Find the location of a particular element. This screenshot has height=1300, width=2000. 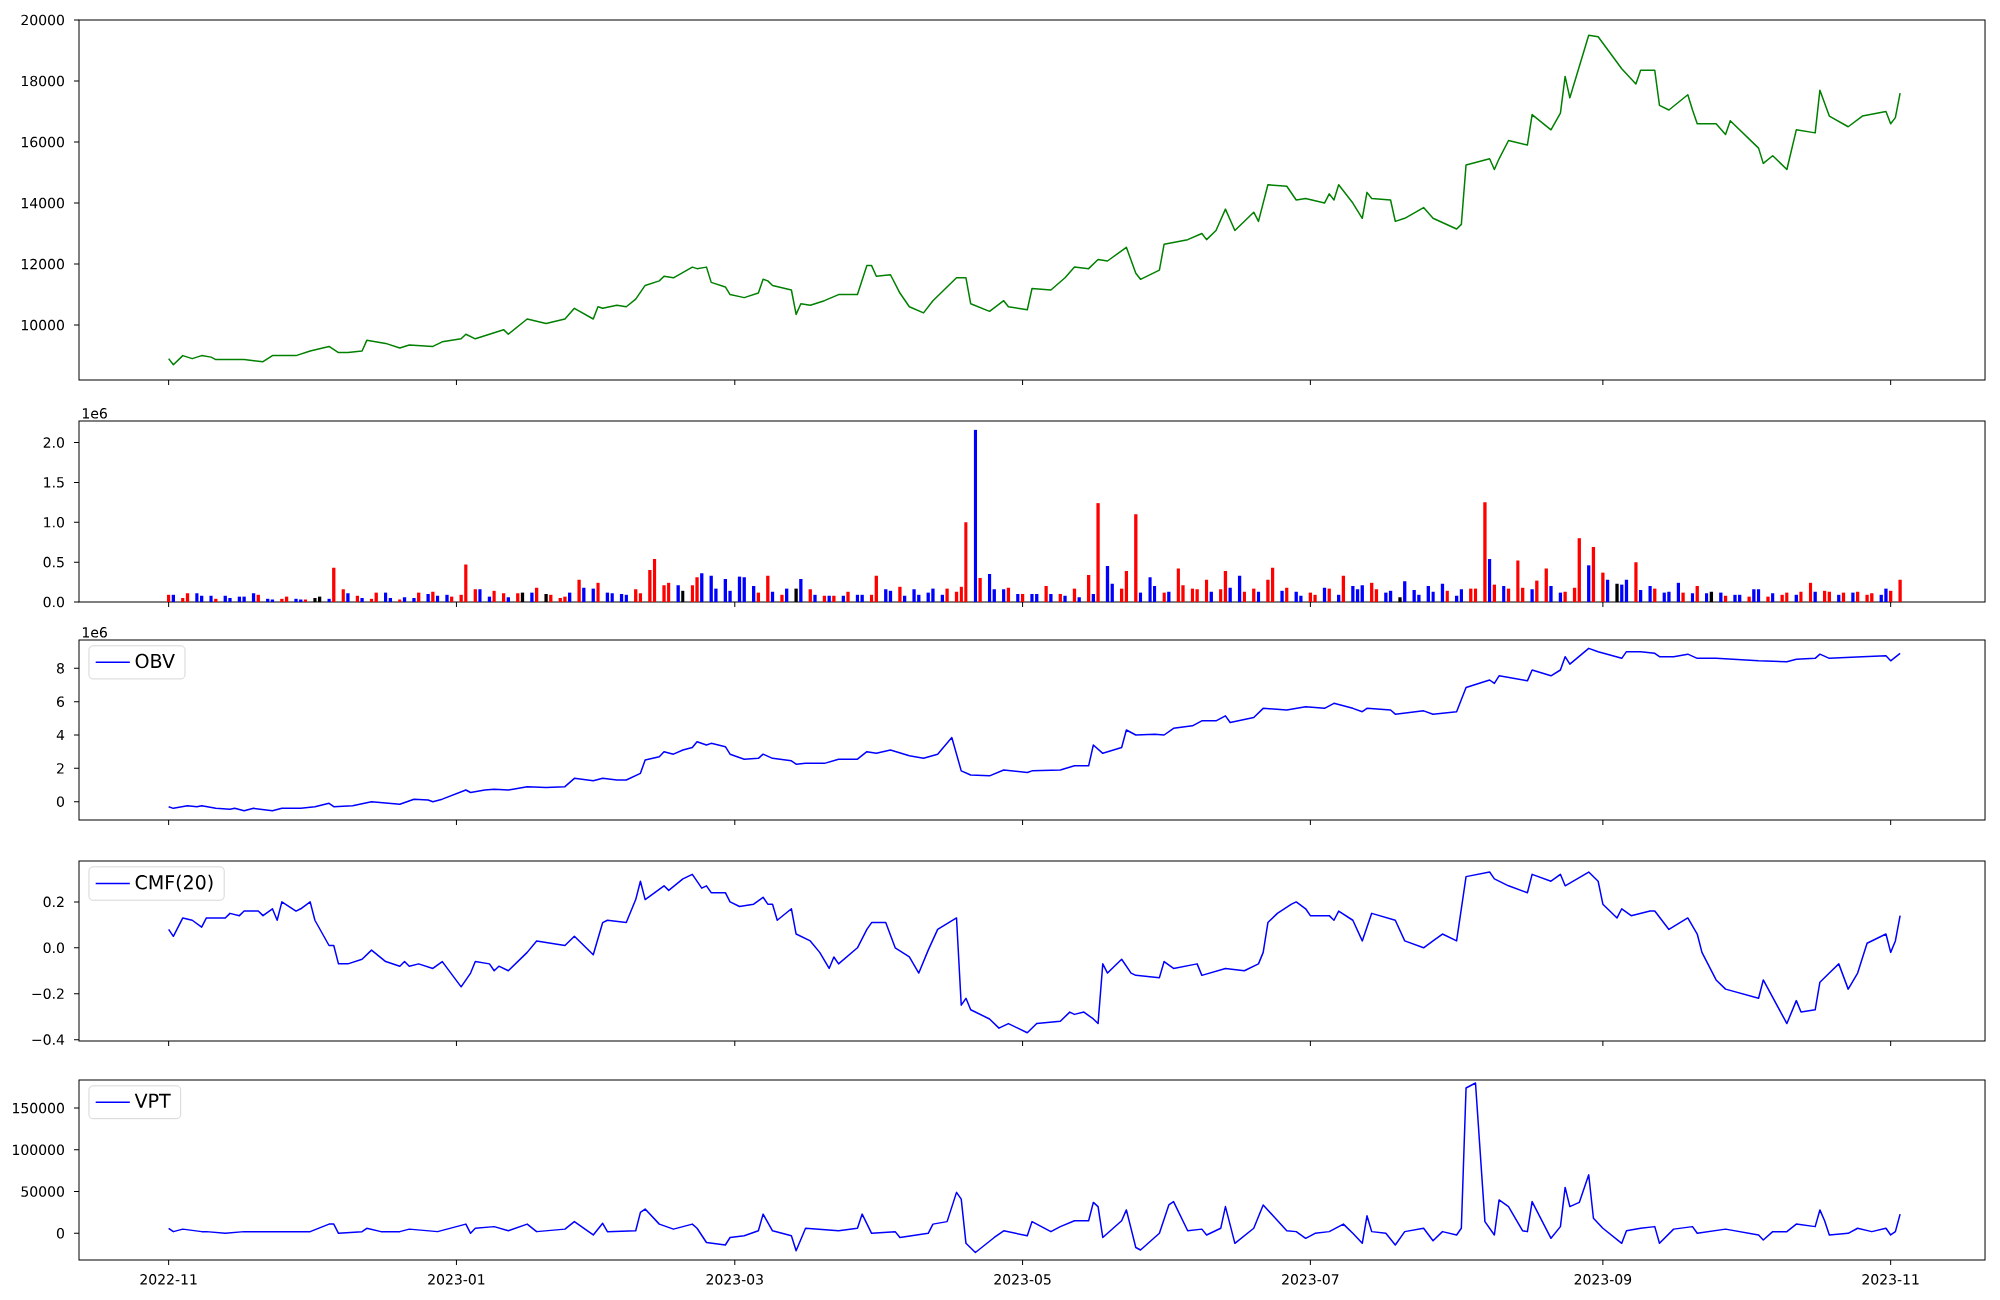

y-tick-label: 1.0 is located at coordinates (54, 522).